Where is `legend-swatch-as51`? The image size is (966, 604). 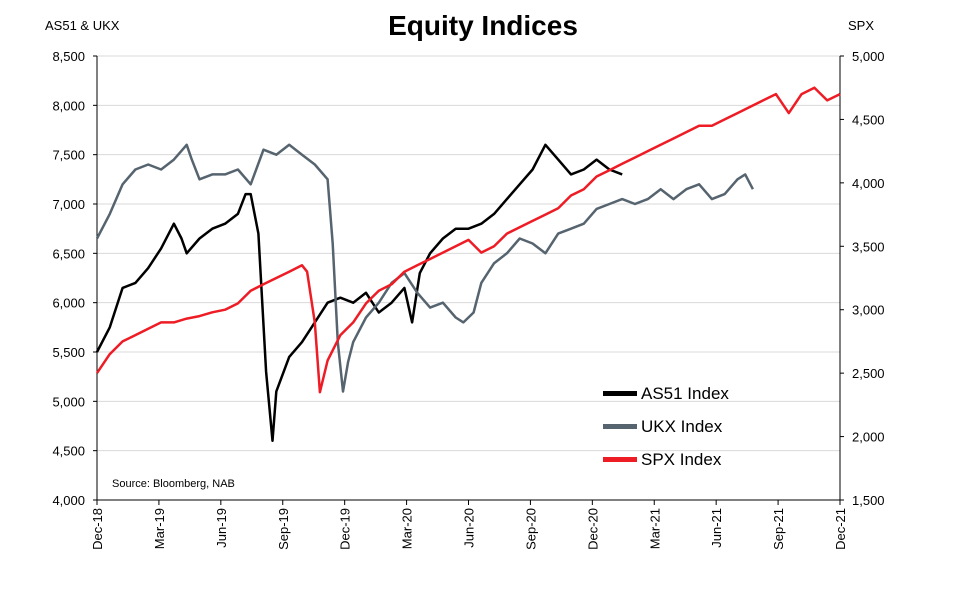
legend-swatch-as51 is located at coordinates (620, 393).